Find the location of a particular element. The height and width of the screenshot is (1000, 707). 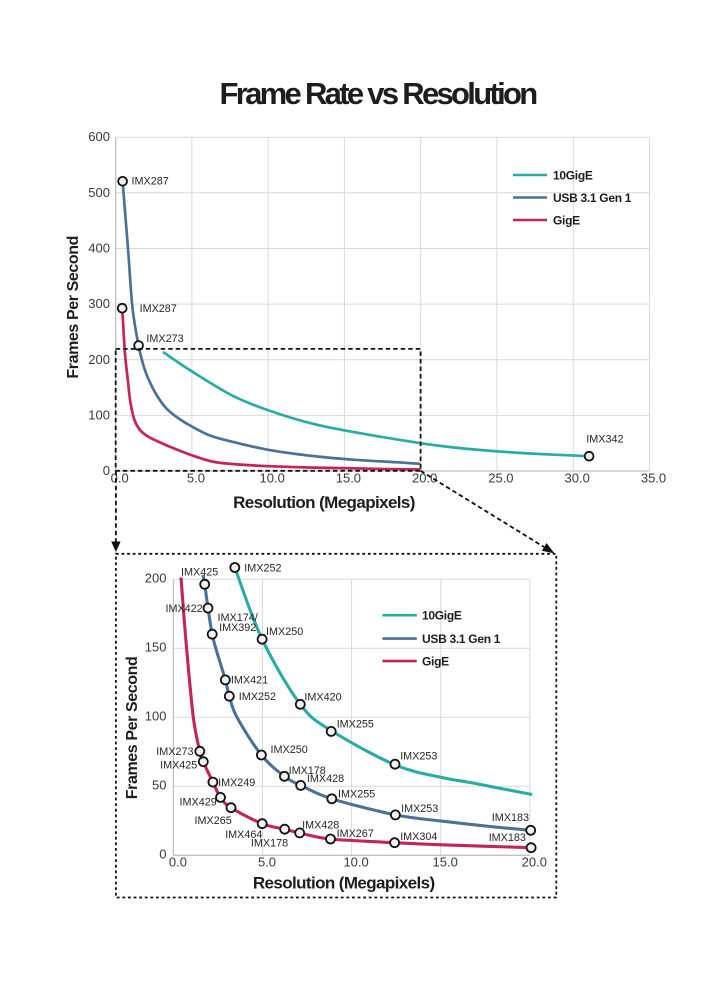

svg-text: IMX342 is located at coordinates (604, 440).